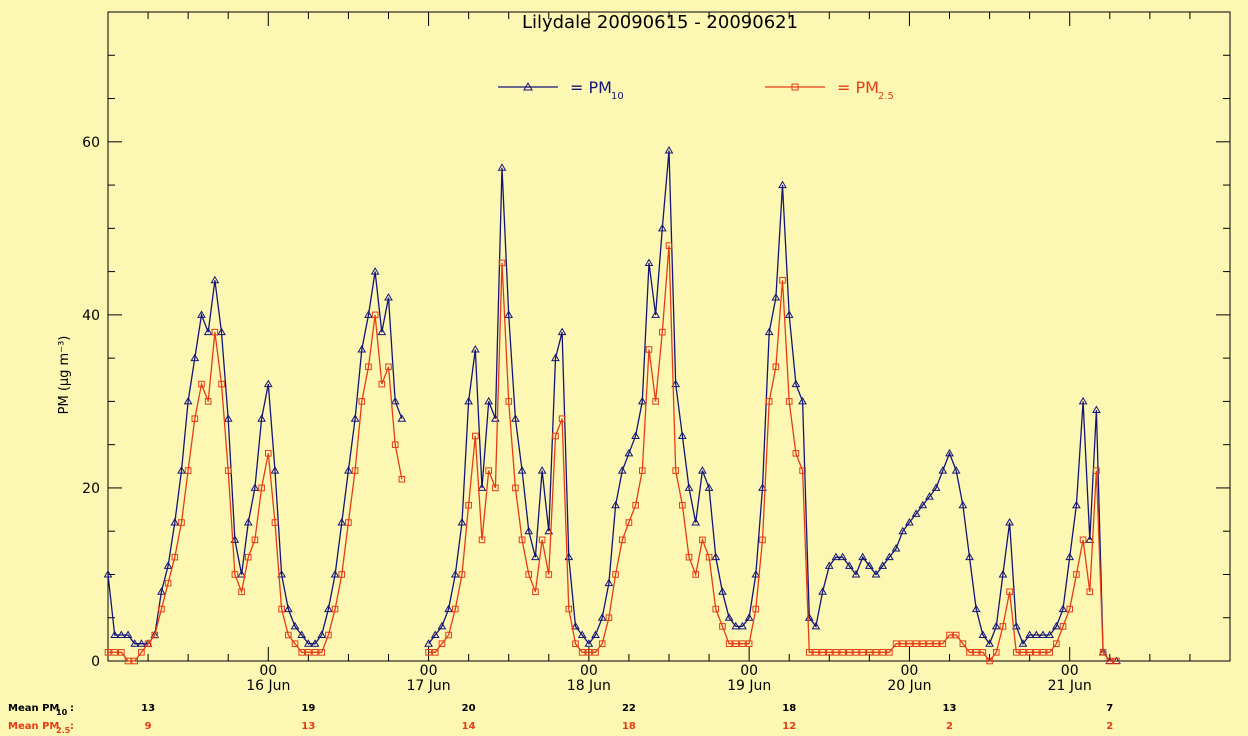 This screenshot has height=736, width=1248. I want to click on footer-pm10-label-subscript: 10, so click(62, 712).